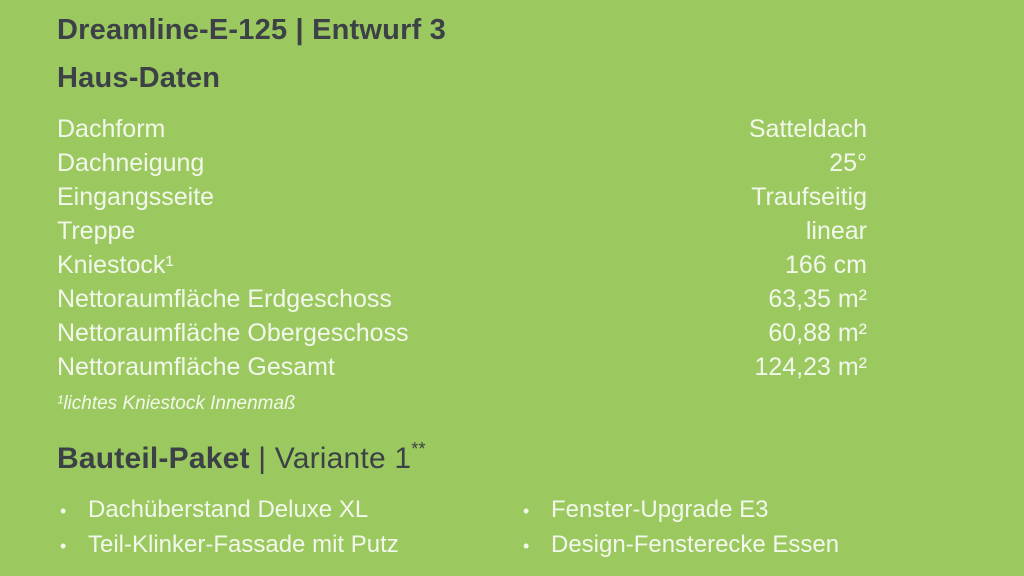 The width and height of the screenshot is (1024, 576). What do you see at coordinates (462, 129) in the screenshot?
I see `table-row: Dachform Satteldach` at bounding box center [462, 129].